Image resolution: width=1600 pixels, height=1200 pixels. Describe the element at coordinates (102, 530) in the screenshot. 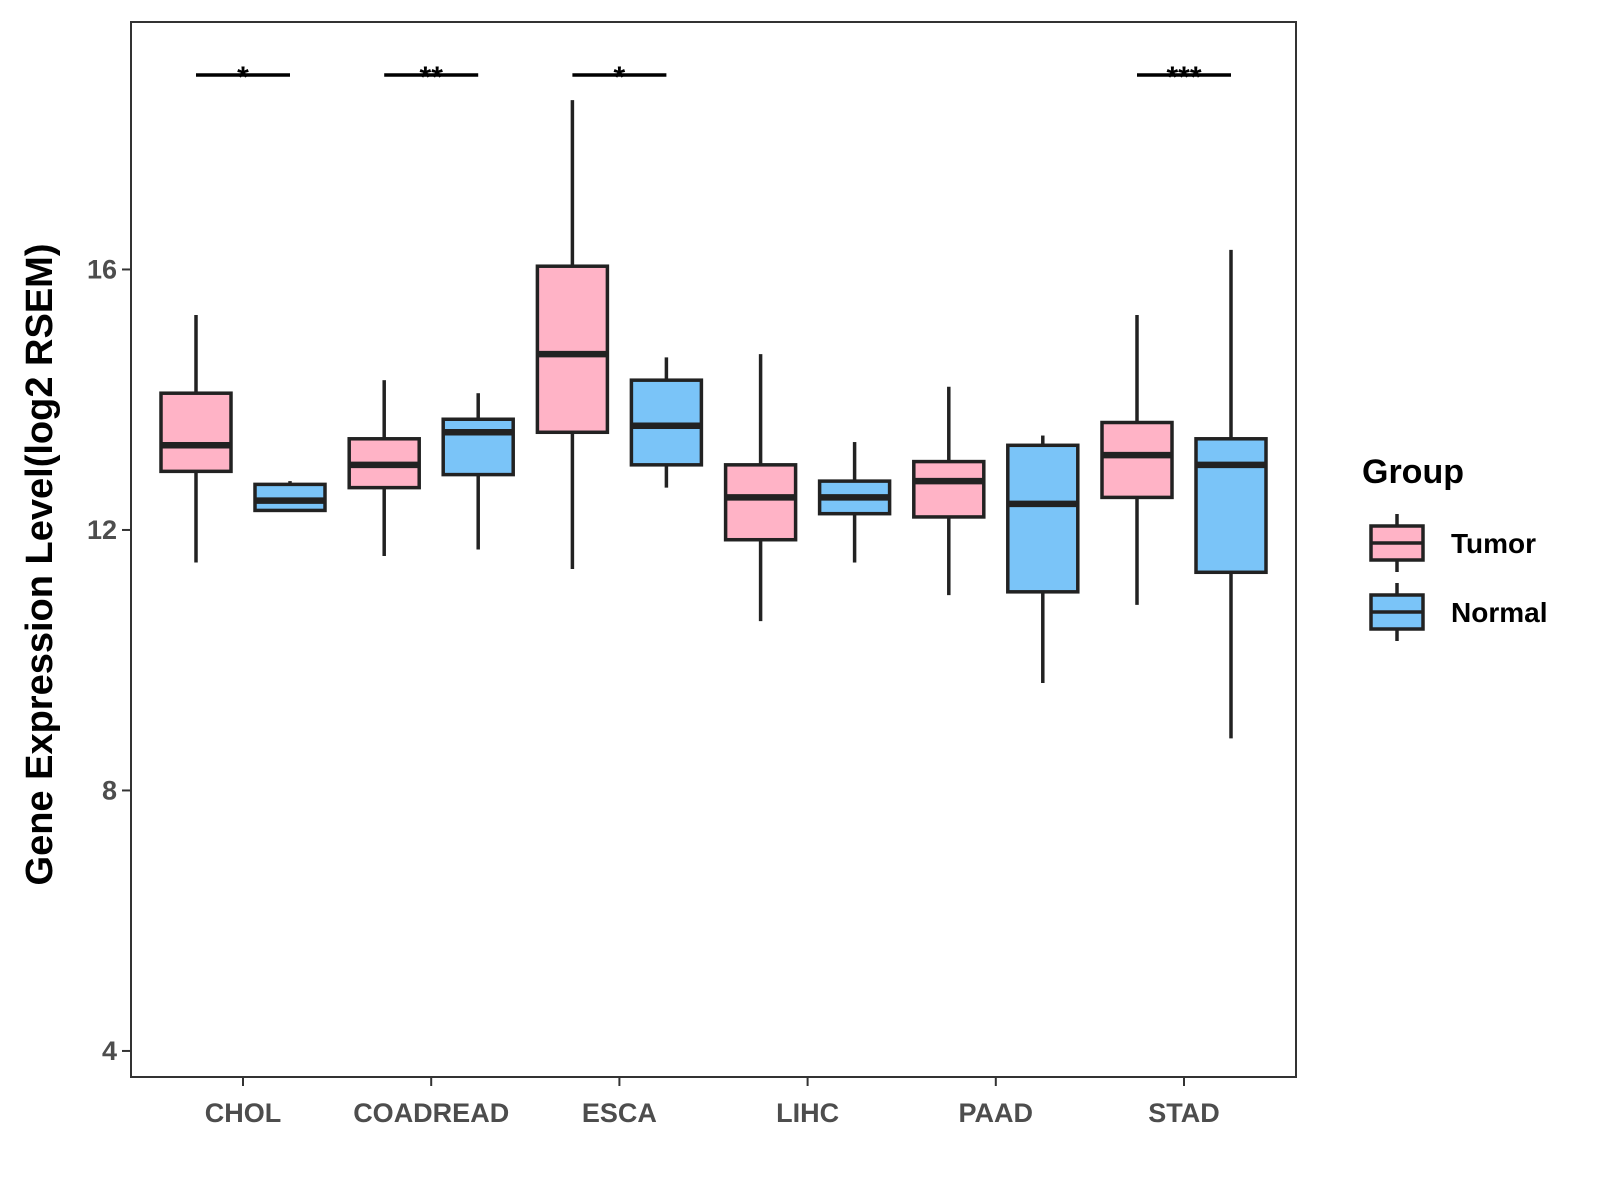

I see `y-tick-label-12: 12` at that location.